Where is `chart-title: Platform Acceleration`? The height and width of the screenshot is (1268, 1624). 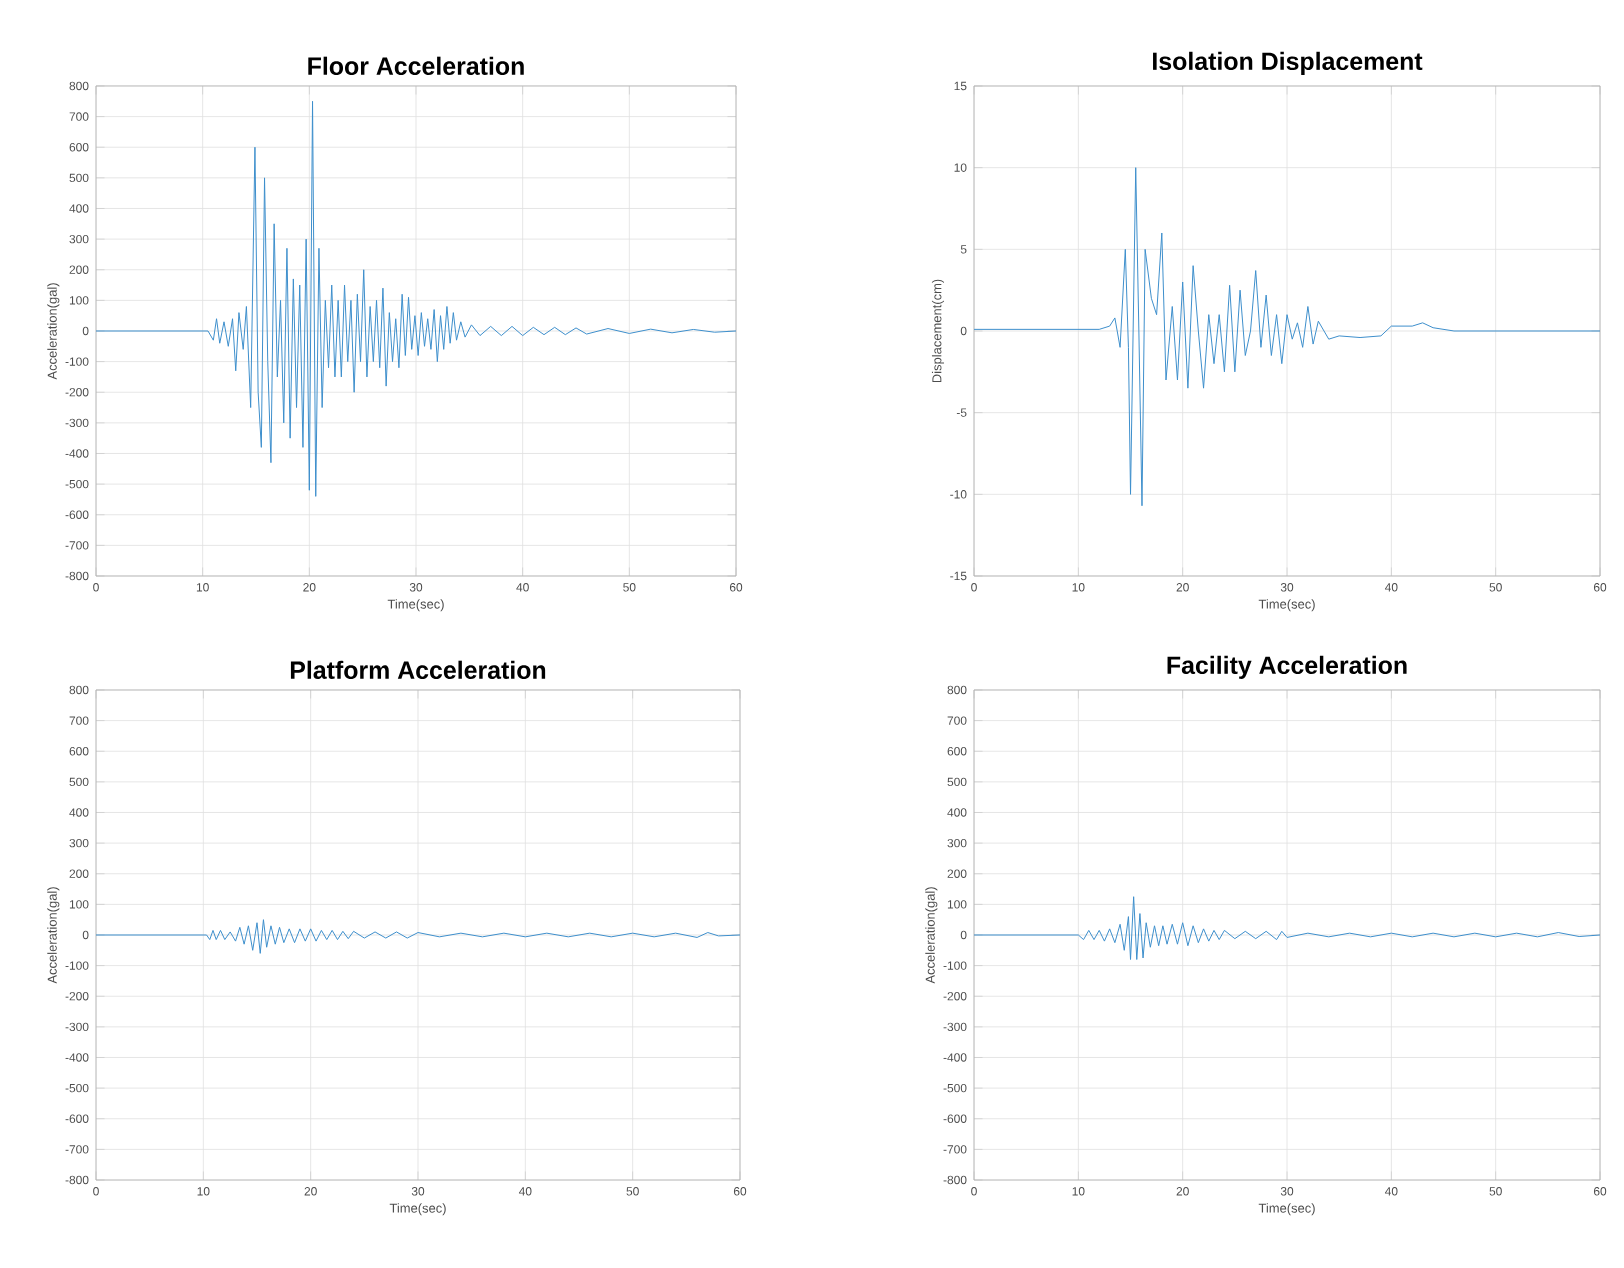 chart-title: Platform Acceleration is located at coordinates (418, 669).